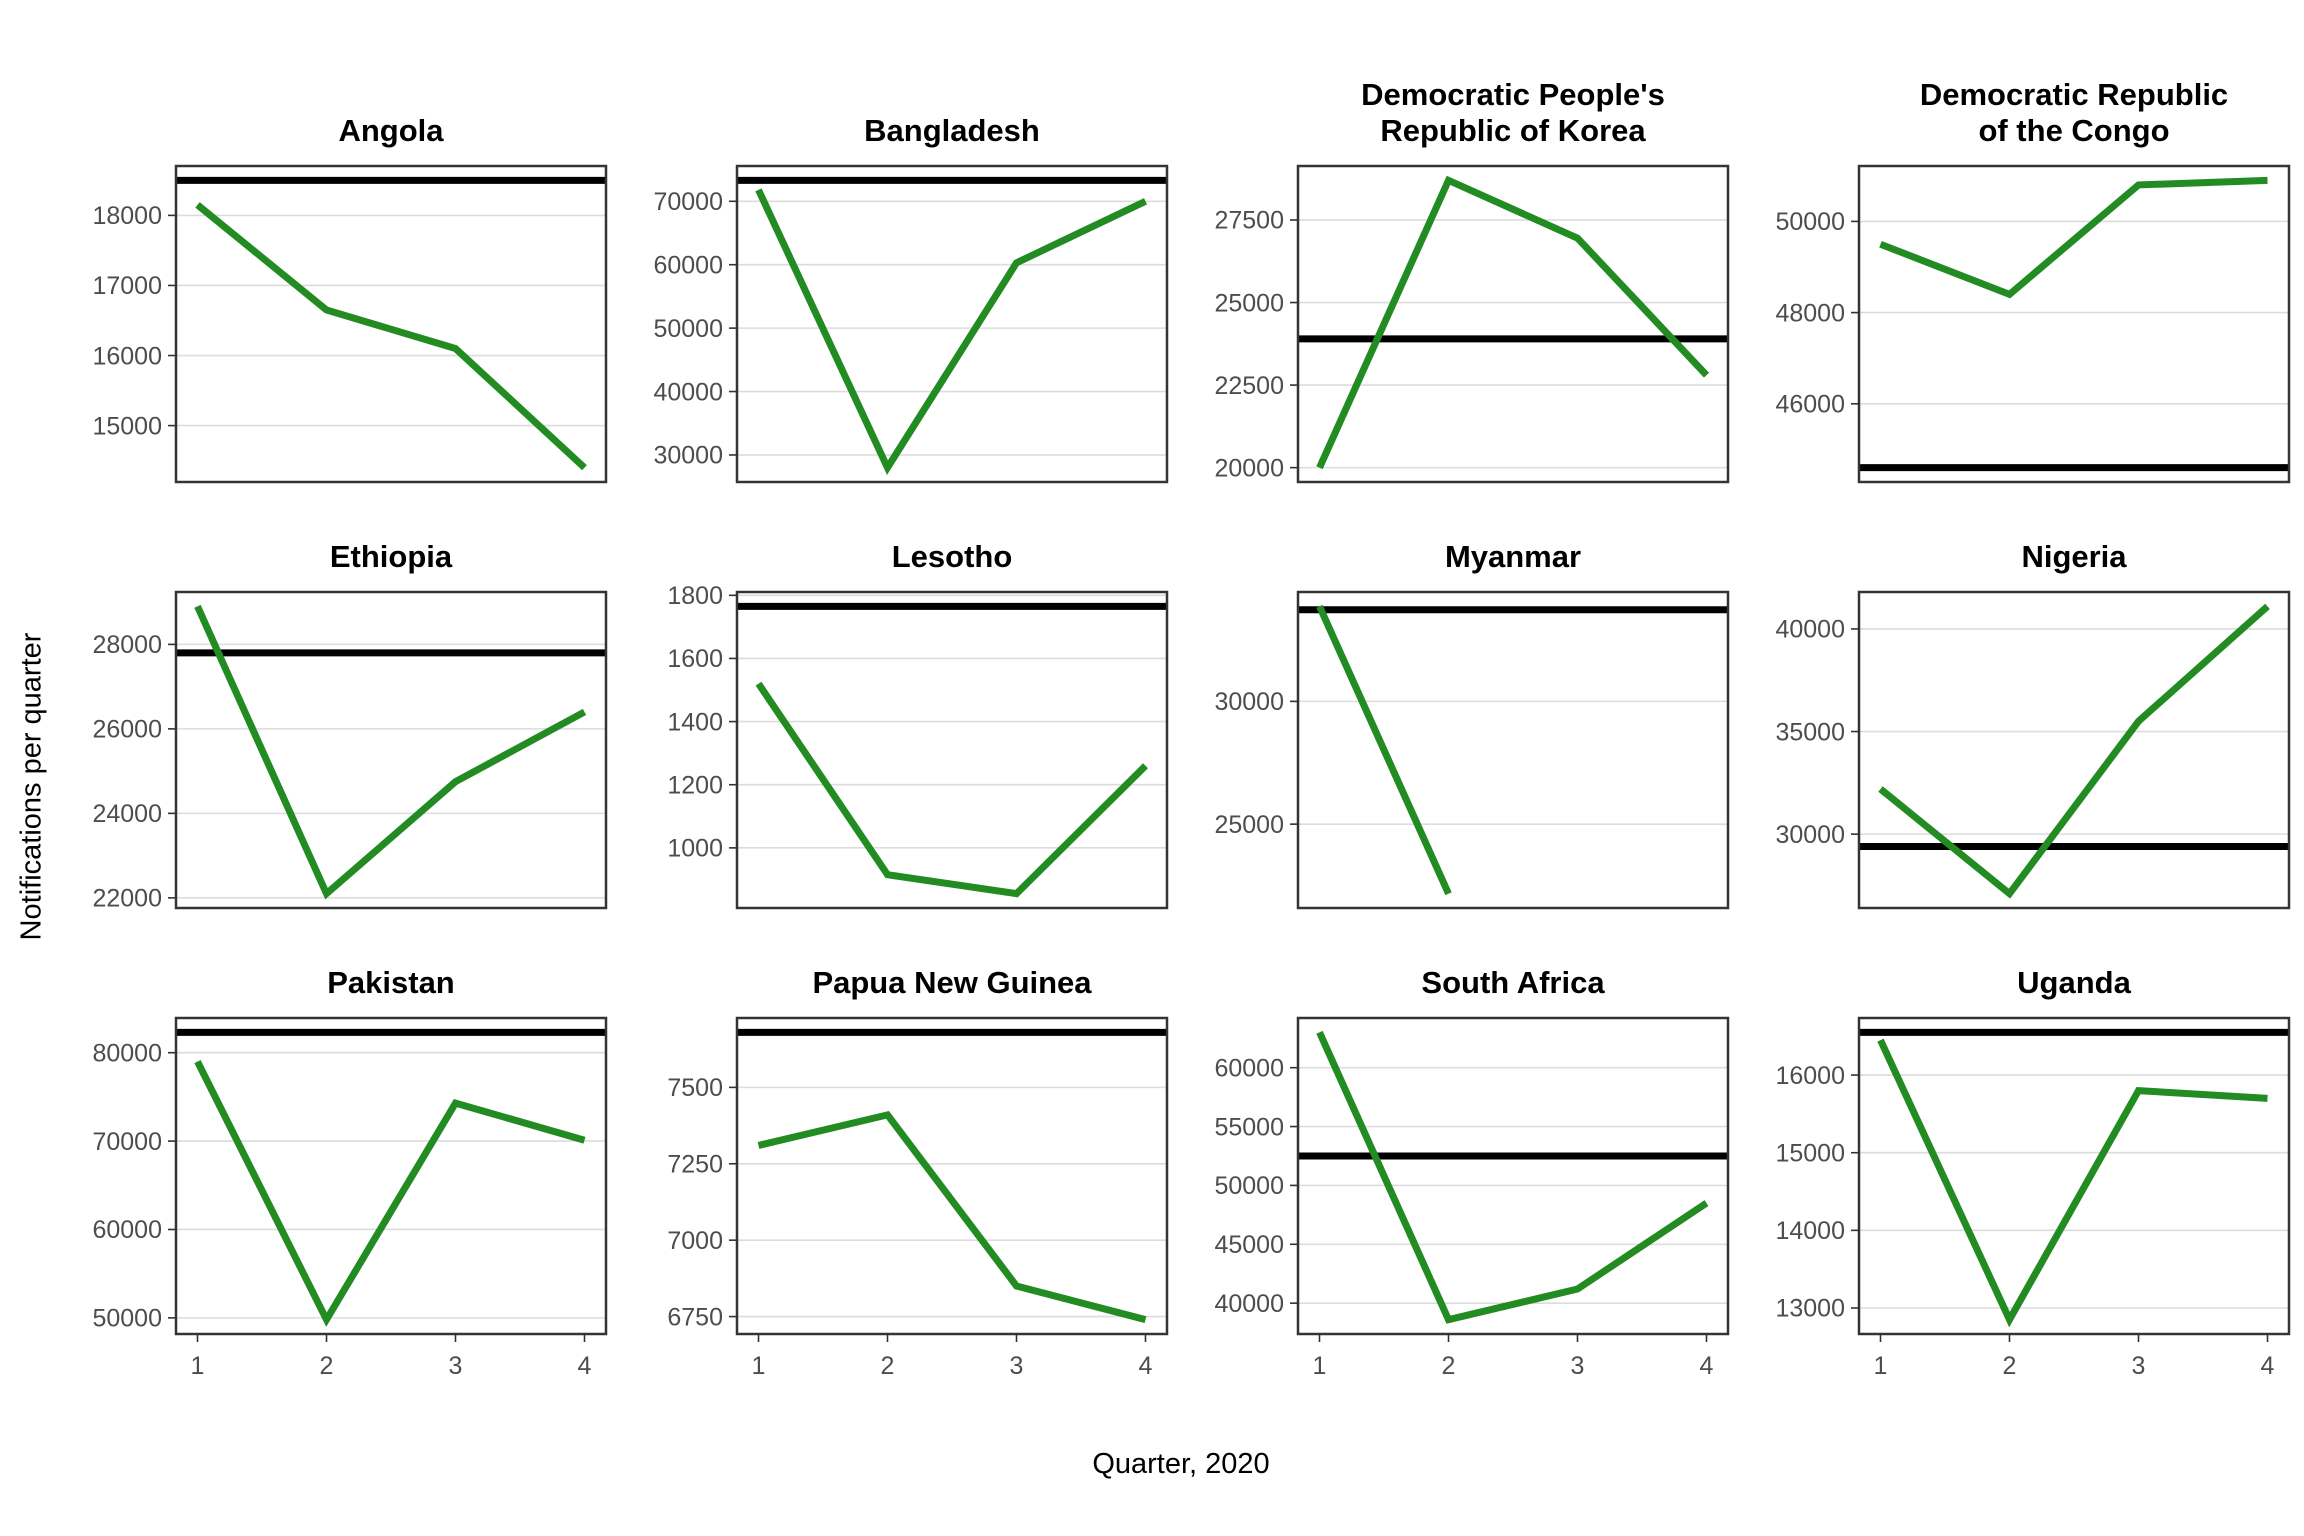 This screenshot has height=1536, width=2304. I want to click on facet-title-papua-new-guinea: Papua New Guinea, so click(952, 983).